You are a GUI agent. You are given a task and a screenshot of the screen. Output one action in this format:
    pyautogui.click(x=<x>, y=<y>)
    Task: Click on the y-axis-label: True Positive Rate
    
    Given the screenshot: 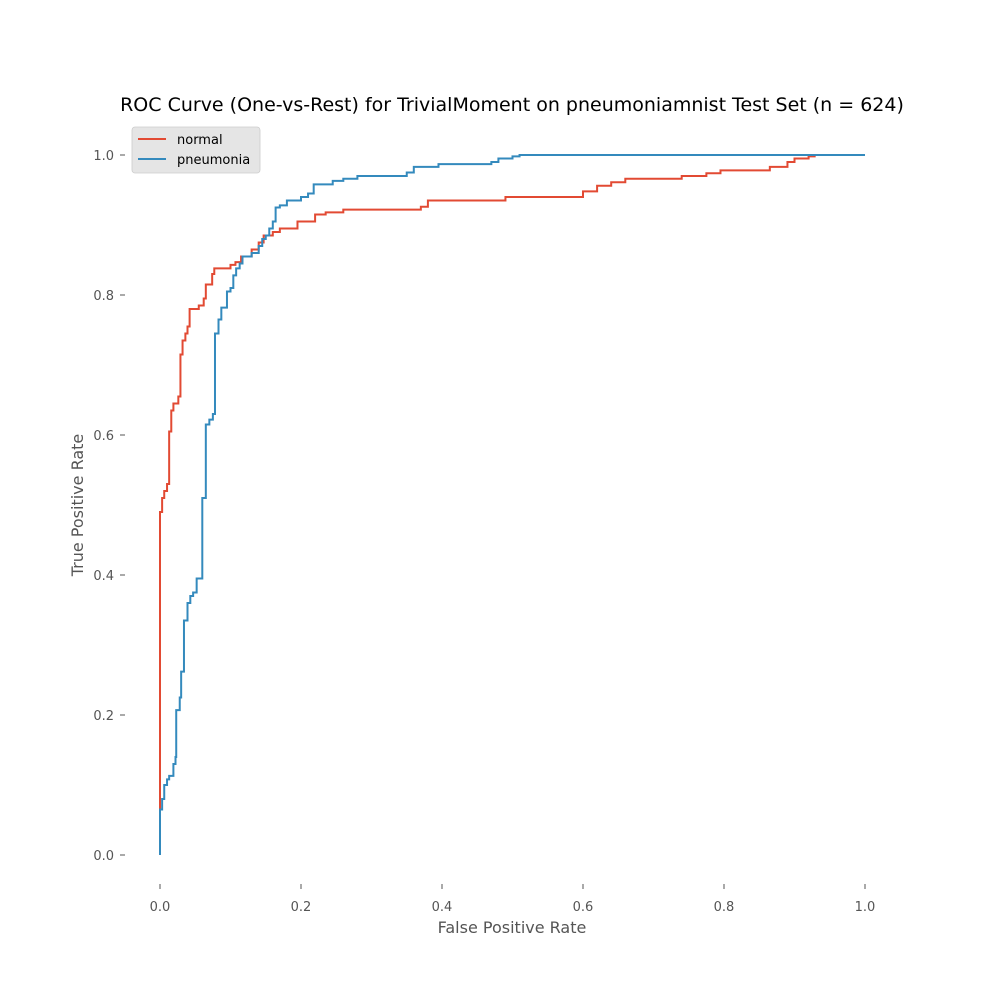 What is the action you would take?
    pyautogui.click(x=77, y=506)
    